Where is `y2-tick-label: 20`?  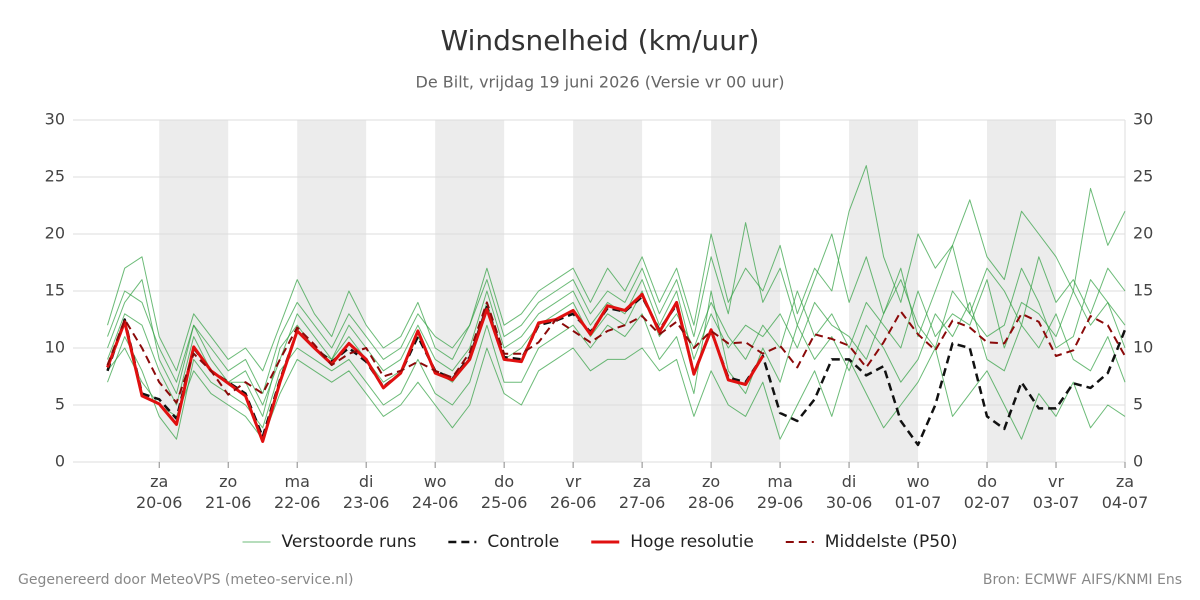
y2-tick-label: 20 is located at coordinates (1143, 233).